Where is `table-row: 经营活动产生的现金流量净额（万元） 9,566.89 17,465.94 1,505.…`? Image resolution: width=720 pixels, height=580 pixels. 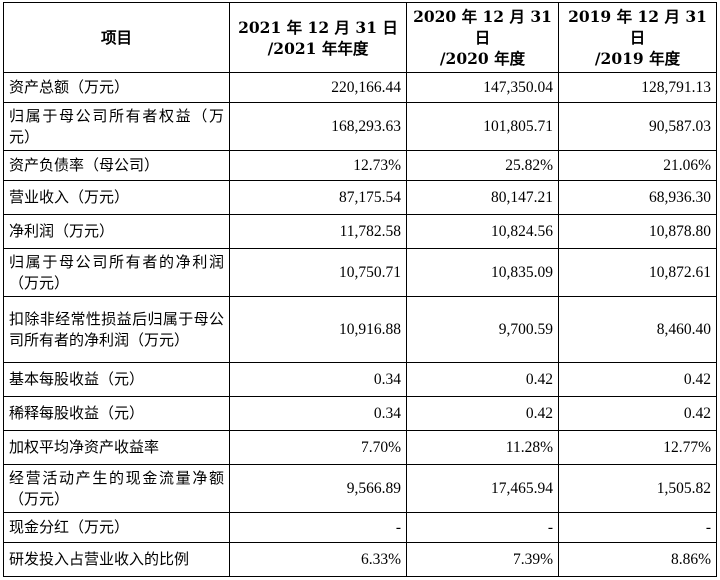
table-row: 经营活动产生的现金流量净额（万元） 9,566.89 17,465.94 1,505.… is located at coordinates (360, 488).